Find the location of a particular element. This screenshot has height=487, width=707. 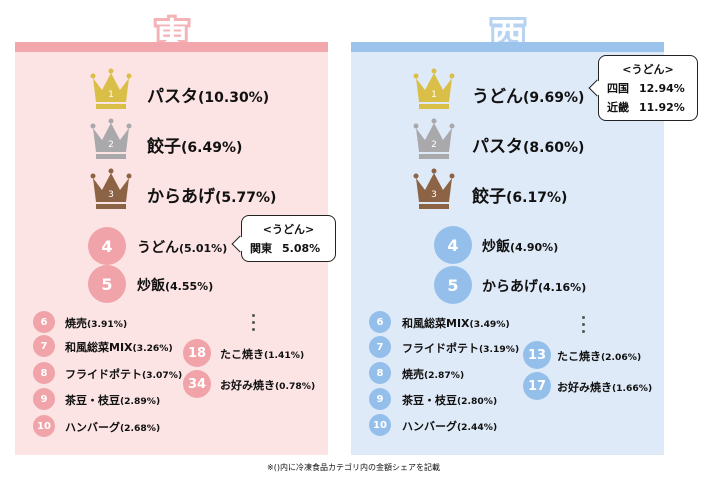

item-share: (4.90%) is located at coordinates (534, 247).